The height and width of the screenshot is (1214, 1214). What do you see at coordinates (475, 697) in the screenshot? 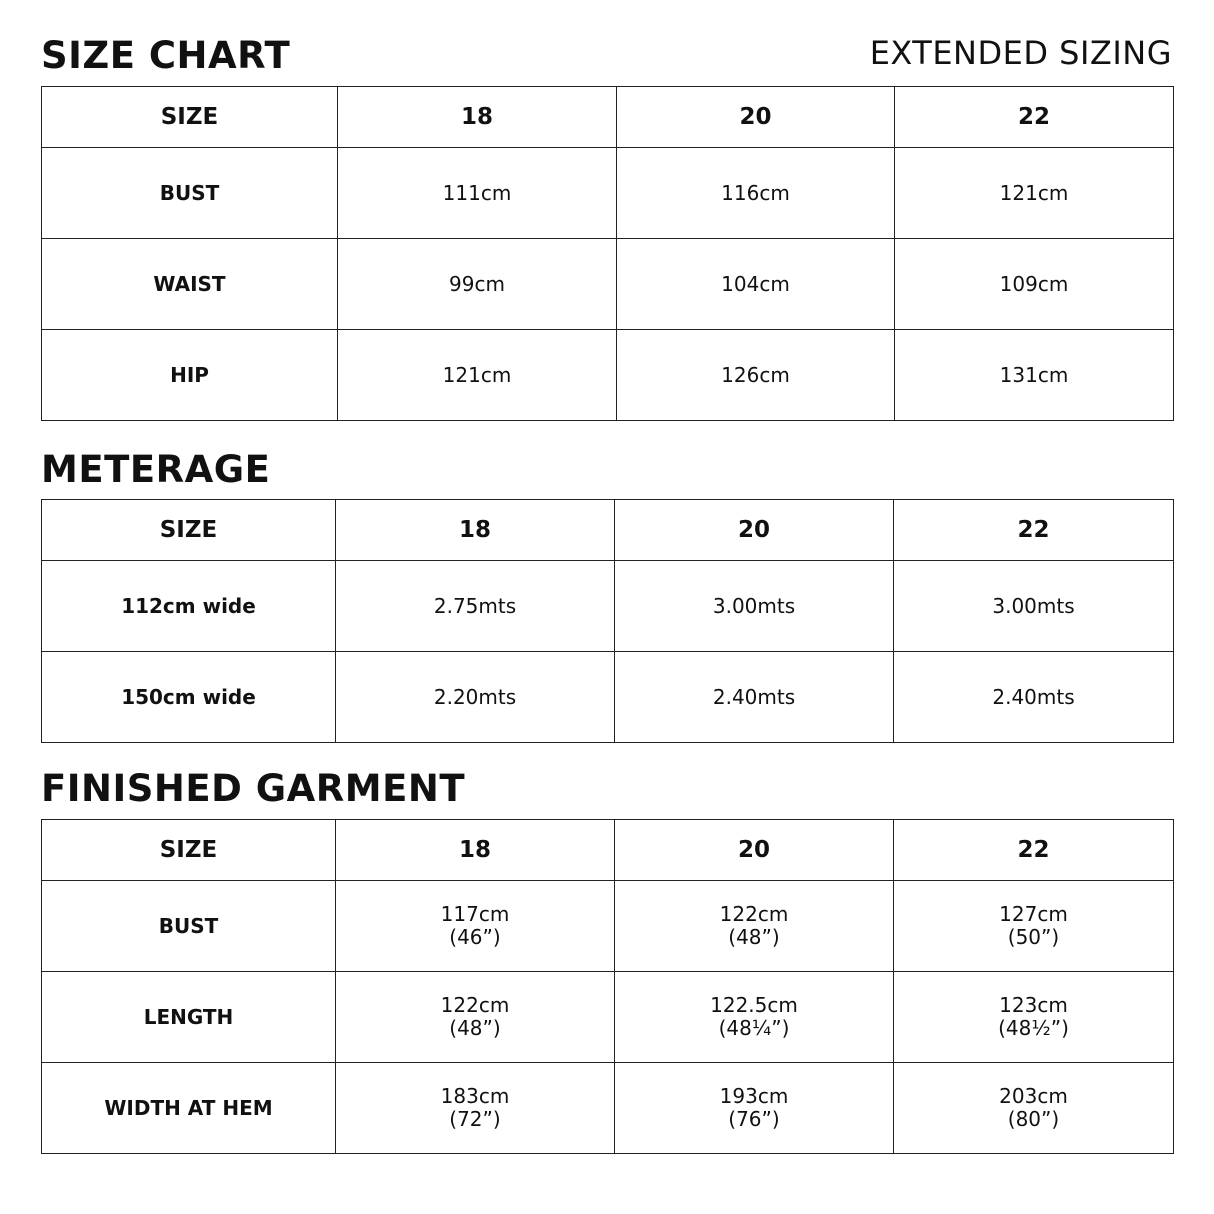
I see `table-cell: 2.20mts` at bounding box center [475, 697].